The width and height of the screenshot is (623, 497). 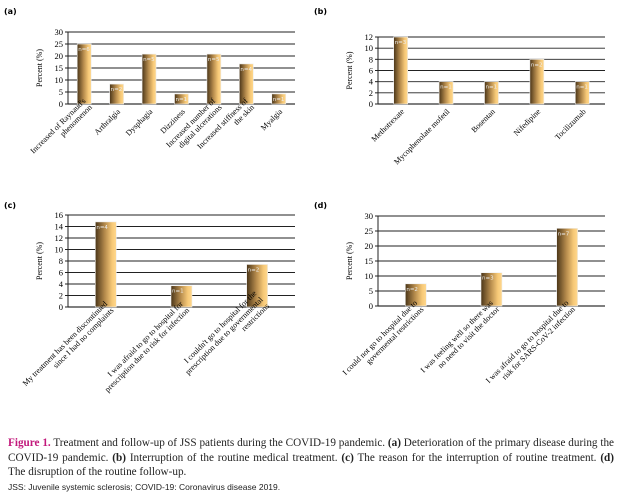 I want to click on caption-c: (c), so click(x=347, y=457).